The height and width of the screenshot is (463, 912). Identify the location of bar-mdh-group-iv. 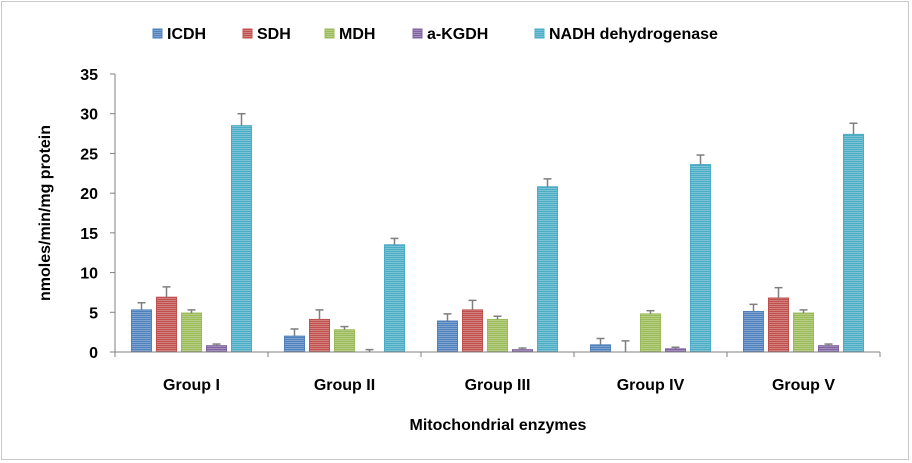
(650, 333).